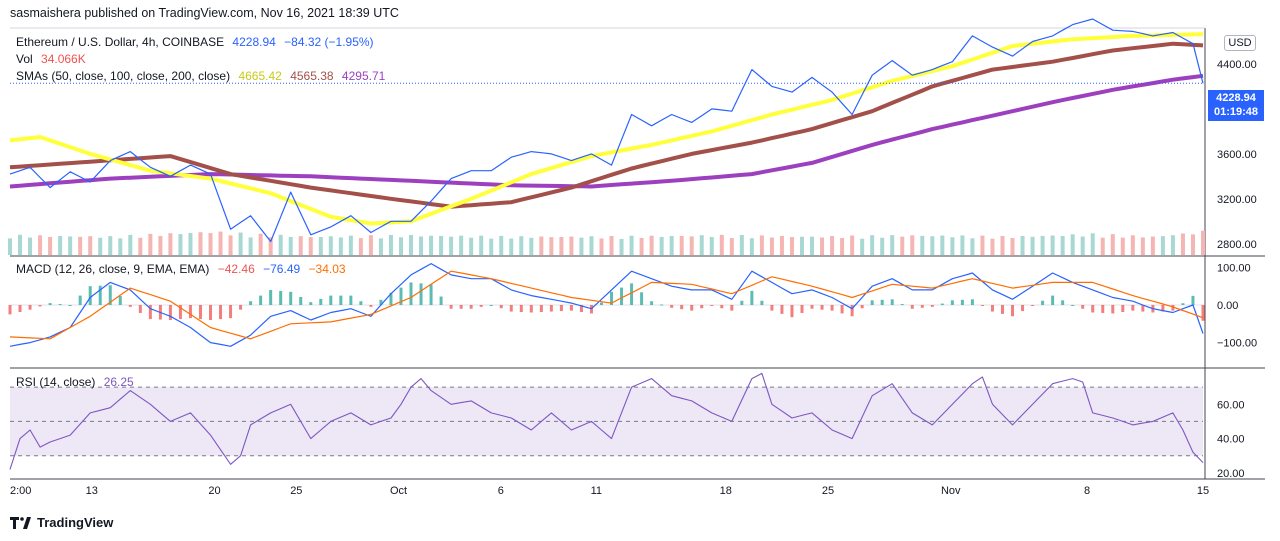 The height and width of the screenshot is (541, 1280). What do you see at coordinates (501, 491) in the screenshot?
I see `time-axis-tick: 6` at bounding box center [501, 491].